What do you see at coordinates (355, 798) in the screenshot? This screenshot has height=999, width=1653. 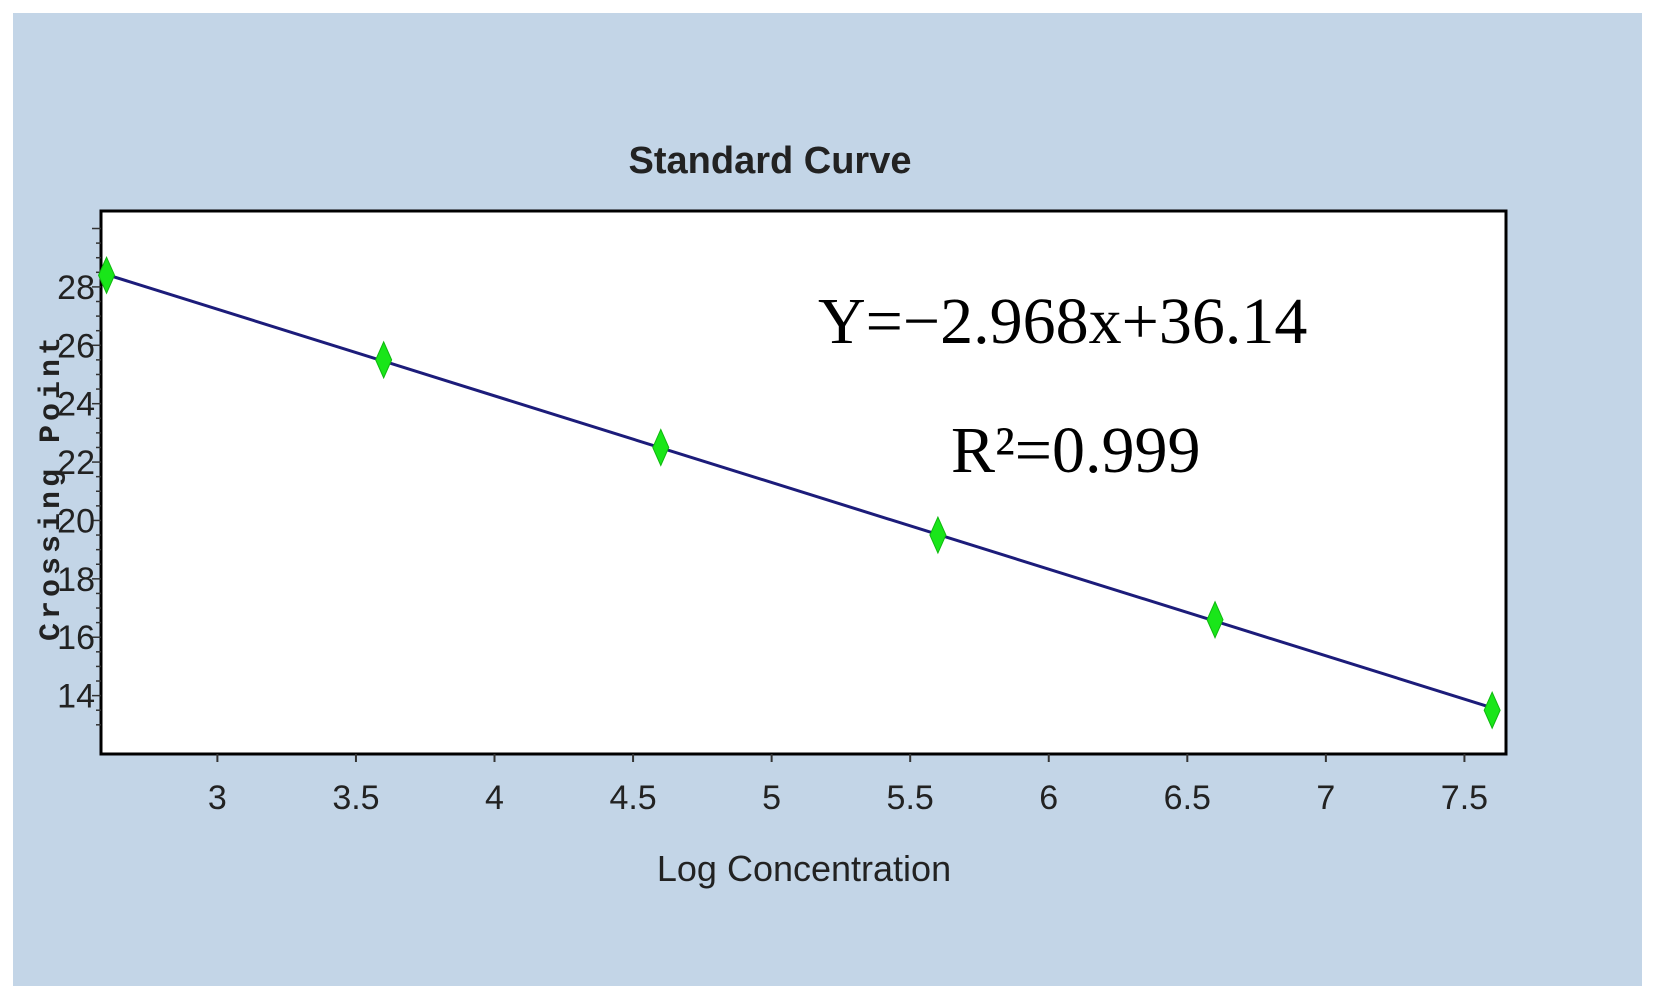 I see `x-tick-label: 3.5` at bounding box center [355, 798].